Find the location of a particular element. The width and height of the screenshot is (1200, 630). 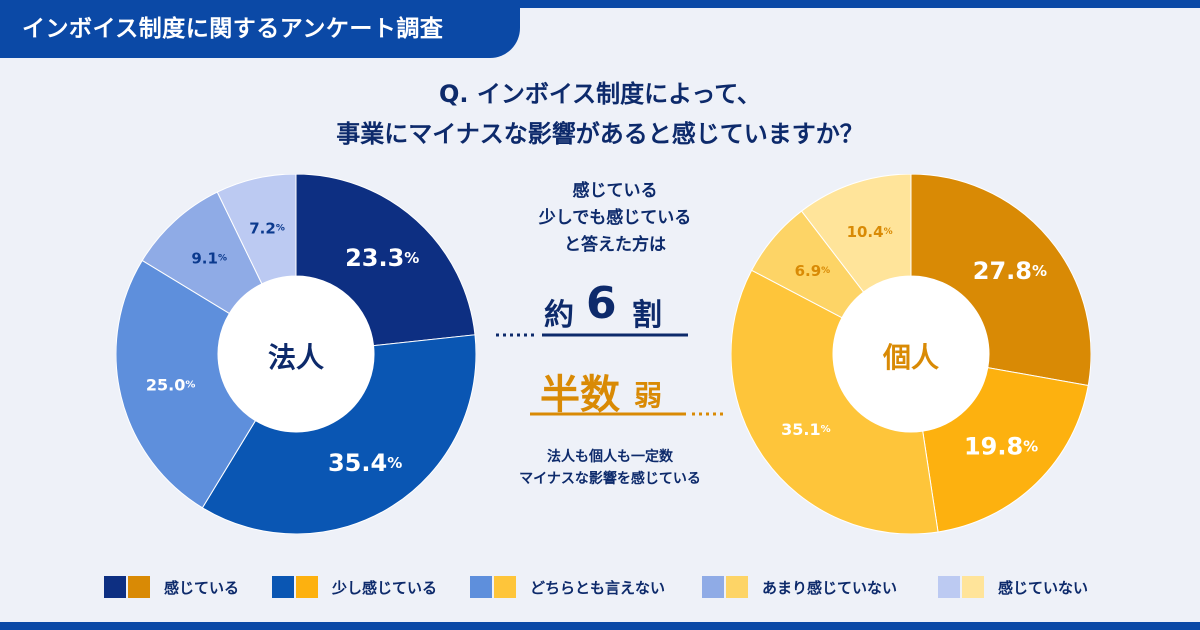

page-header: インボイス制度に関するアンケート調査 is located at coordinates (260, 29).